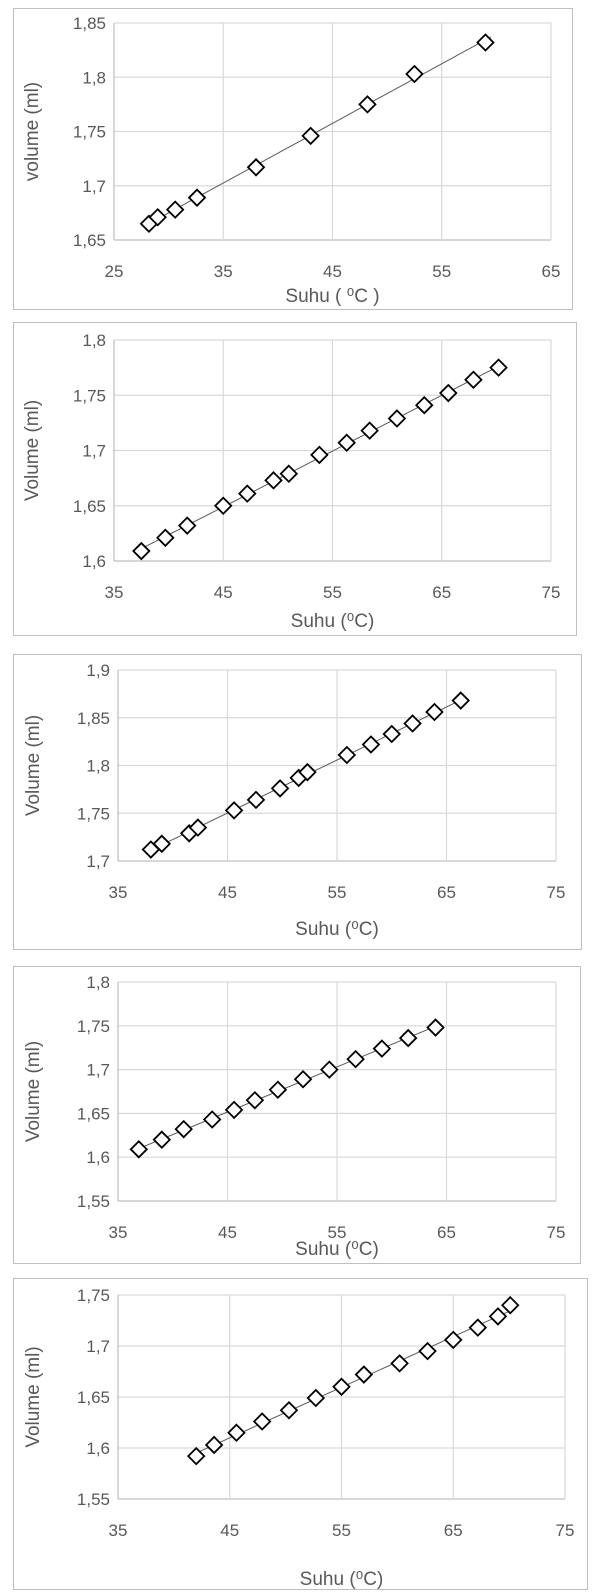 This screenshot has height=1596, width=593. Describe the element at coordinates (332, 296) in the screenshot. I see `x-axis-label: Suhu ( ⁰C )` at that location.